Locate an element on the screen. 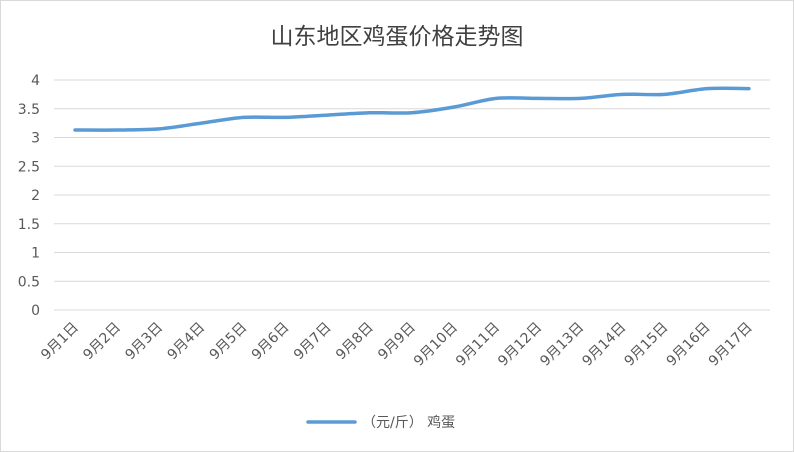 Image resolution: width=794 pixels, height=452 pixels. x-tick-label: 9月16日 is located at coordinates (689, 345).